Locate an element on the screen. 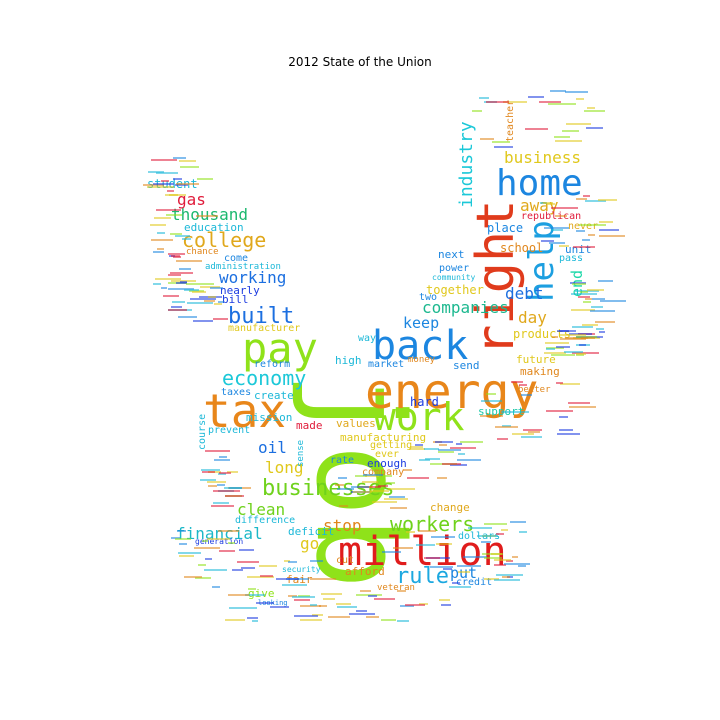  word-difference: difference is located at coordinates (265, 520).